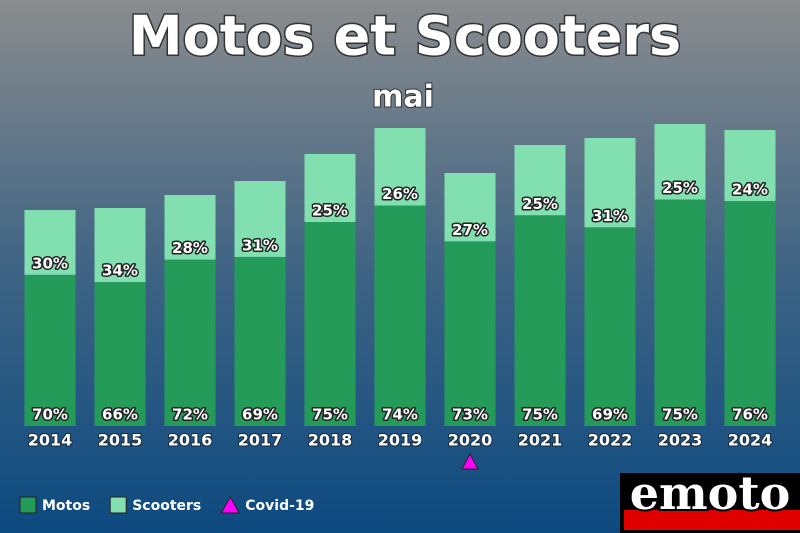 The height and width of the screenshot is (533, 800). Describe the element at coordinates (279, 506) in the screenshot. I see `legend-label: Covid-19` at that location.